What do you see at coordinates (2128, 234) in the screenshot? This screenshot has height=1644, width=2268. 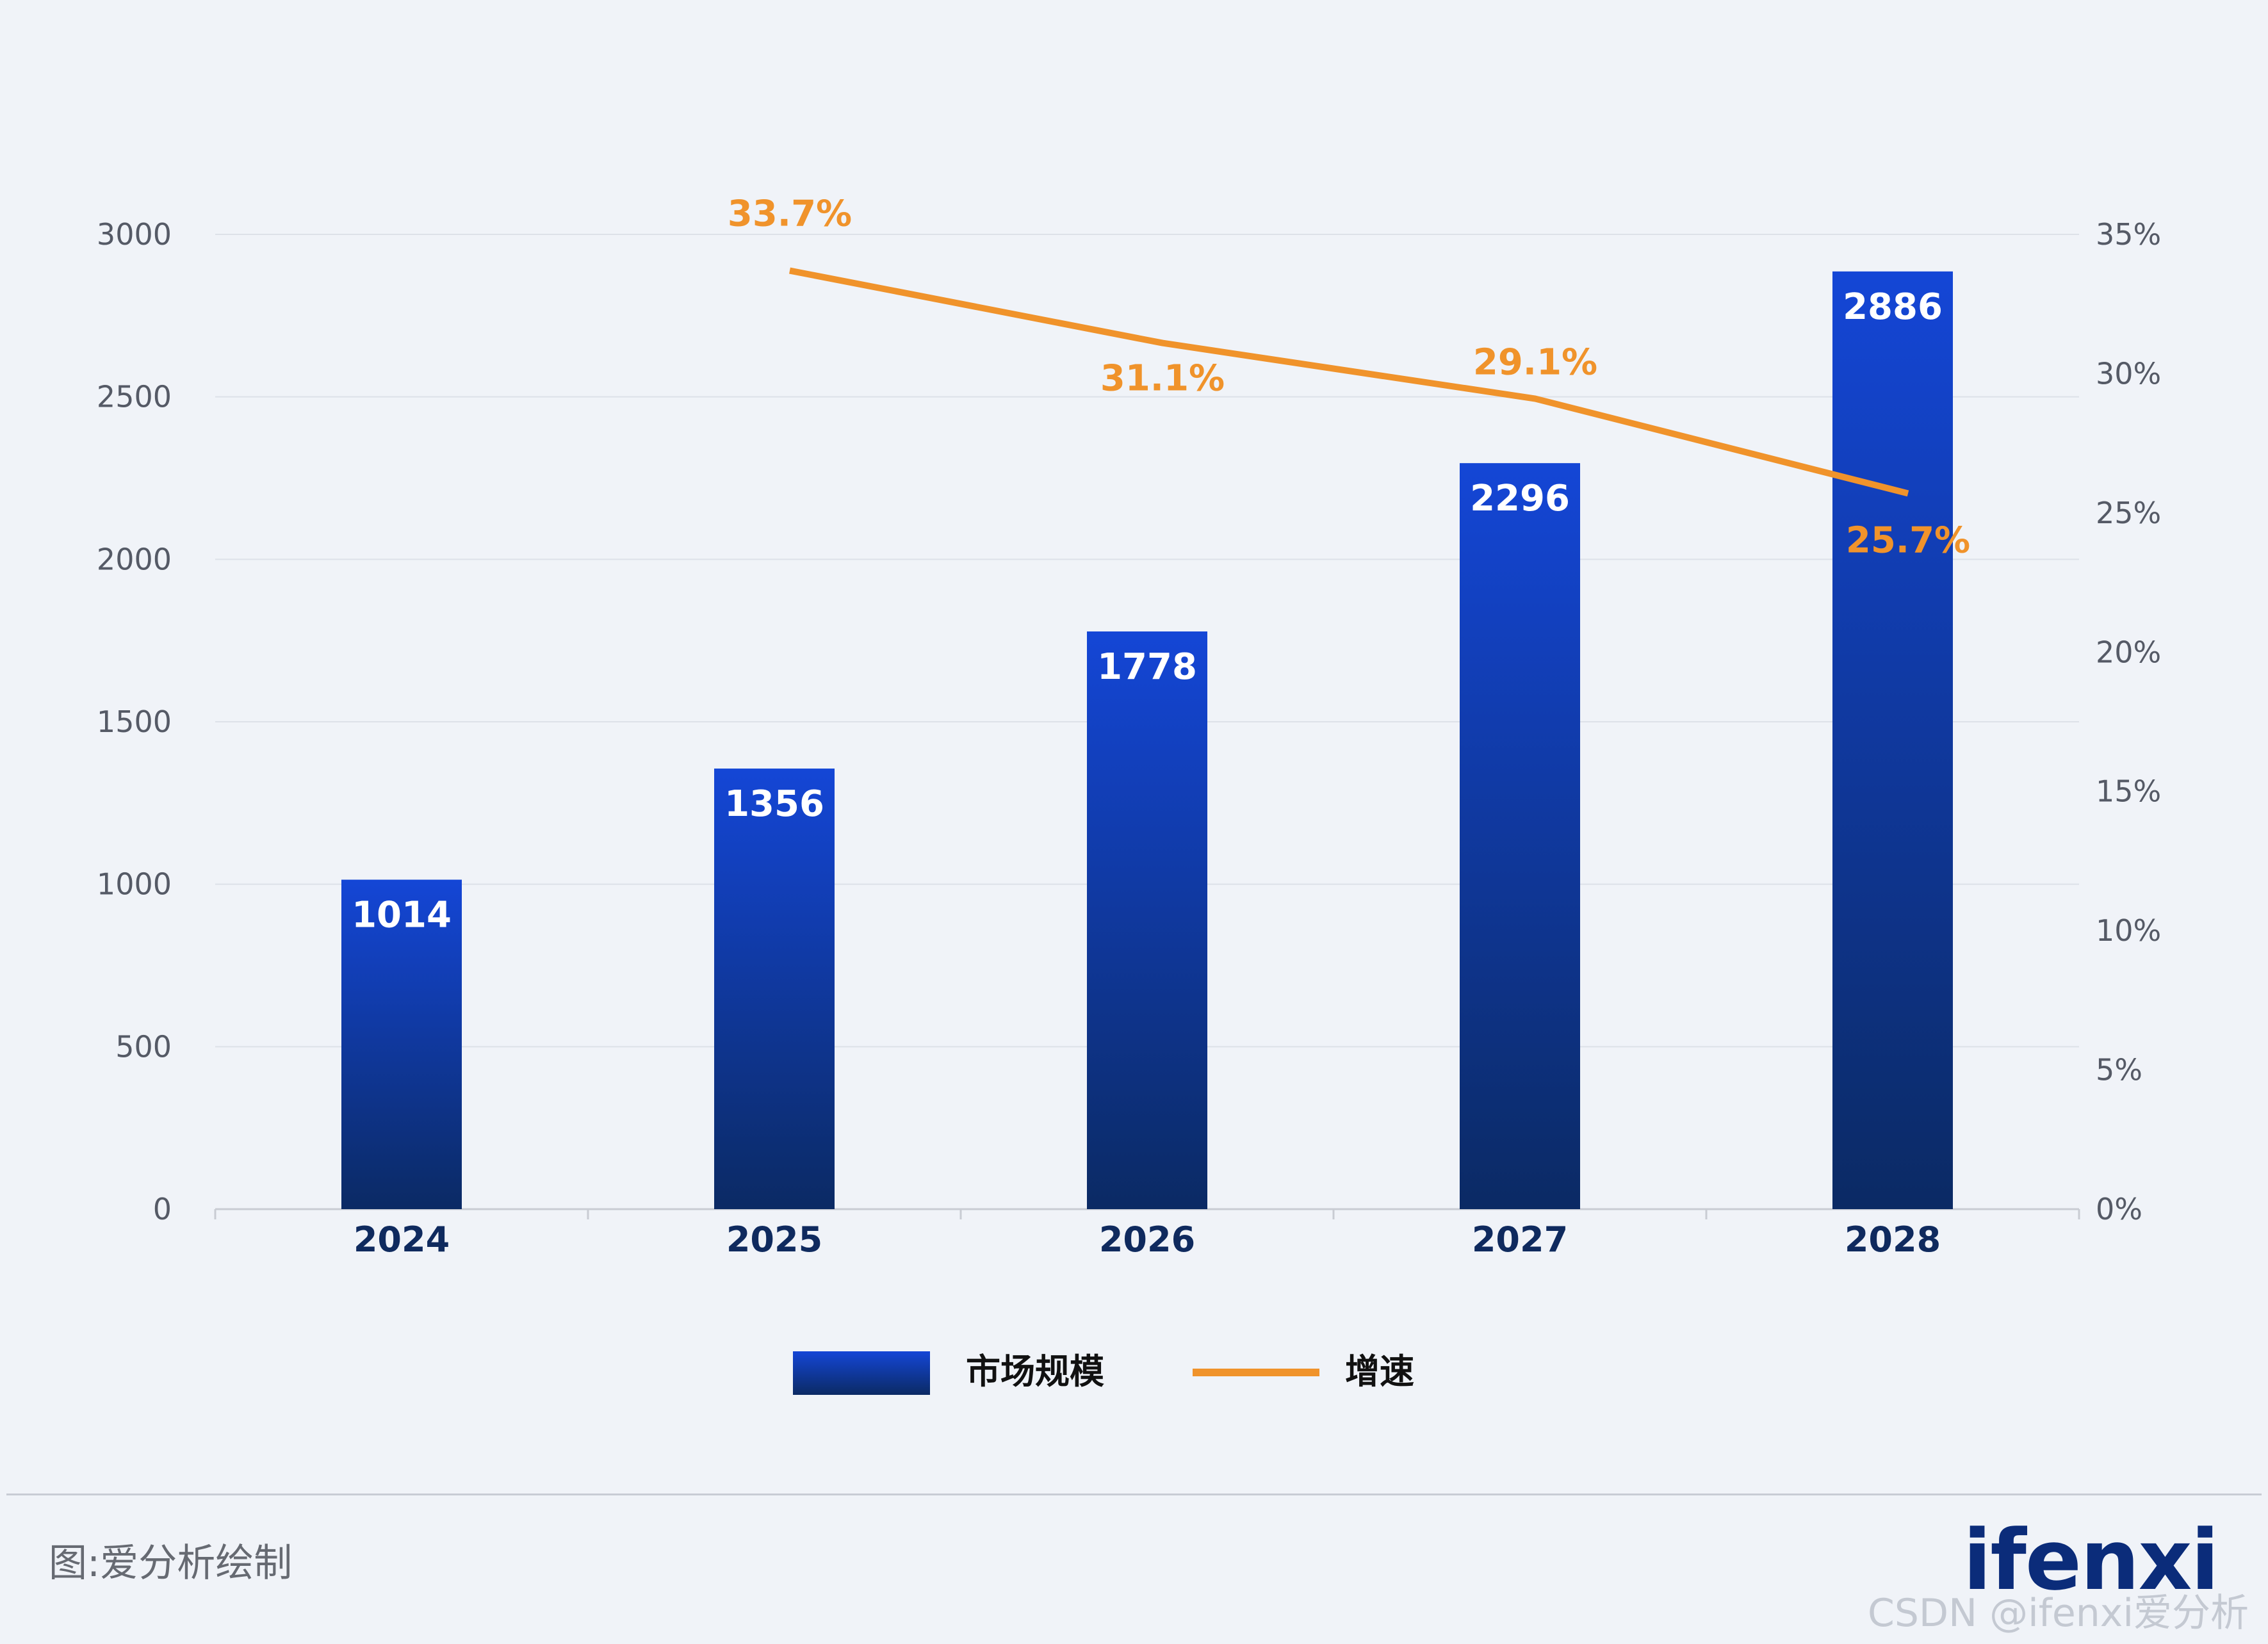 I see `right-tick-label: 35%` at bounding box center [2128, 234].